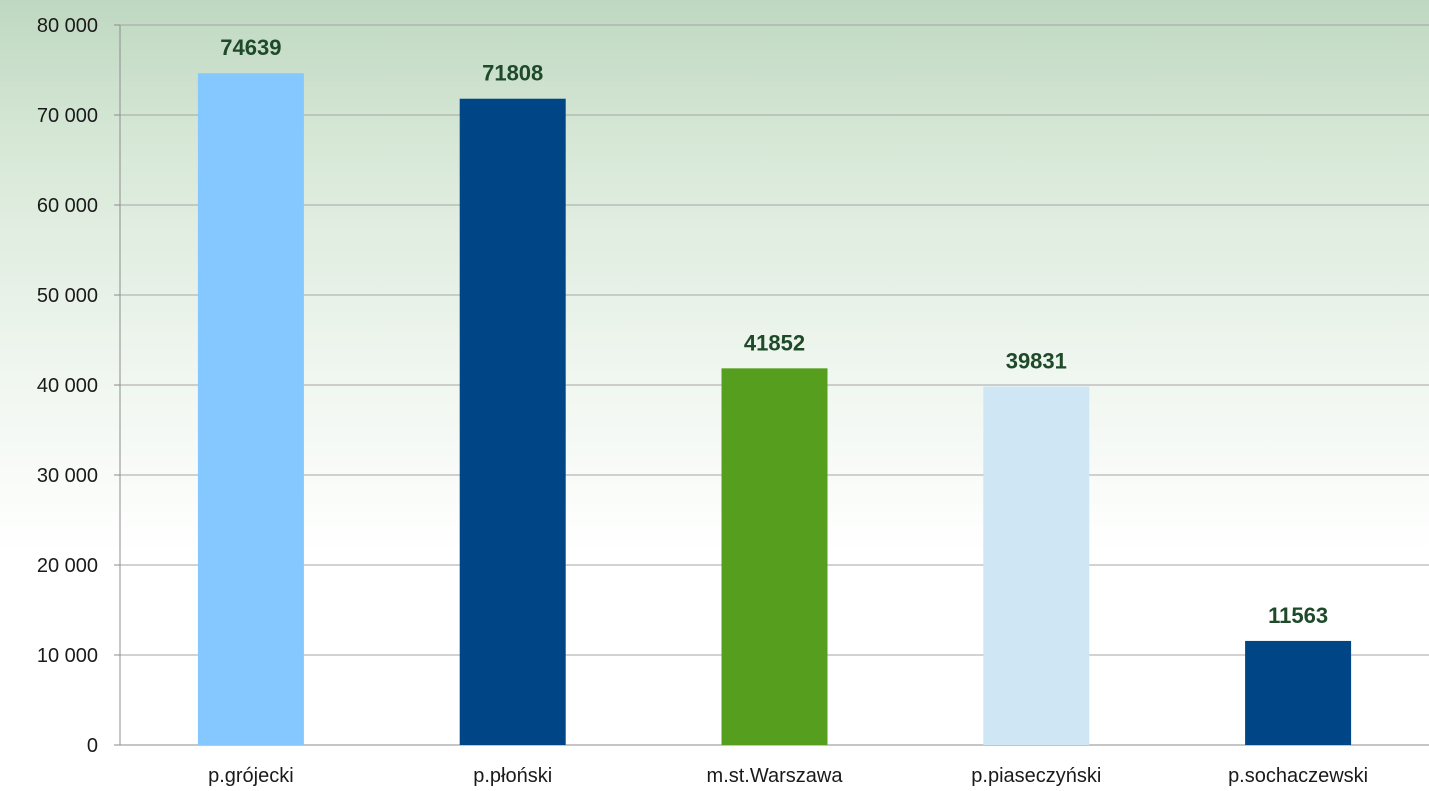 This screenshot has height=791, width=1429. What do you see at coordinates (67, 26) in the screenshot?
I see `y-tick-label: 80 000` at bounding box center [67, 26].